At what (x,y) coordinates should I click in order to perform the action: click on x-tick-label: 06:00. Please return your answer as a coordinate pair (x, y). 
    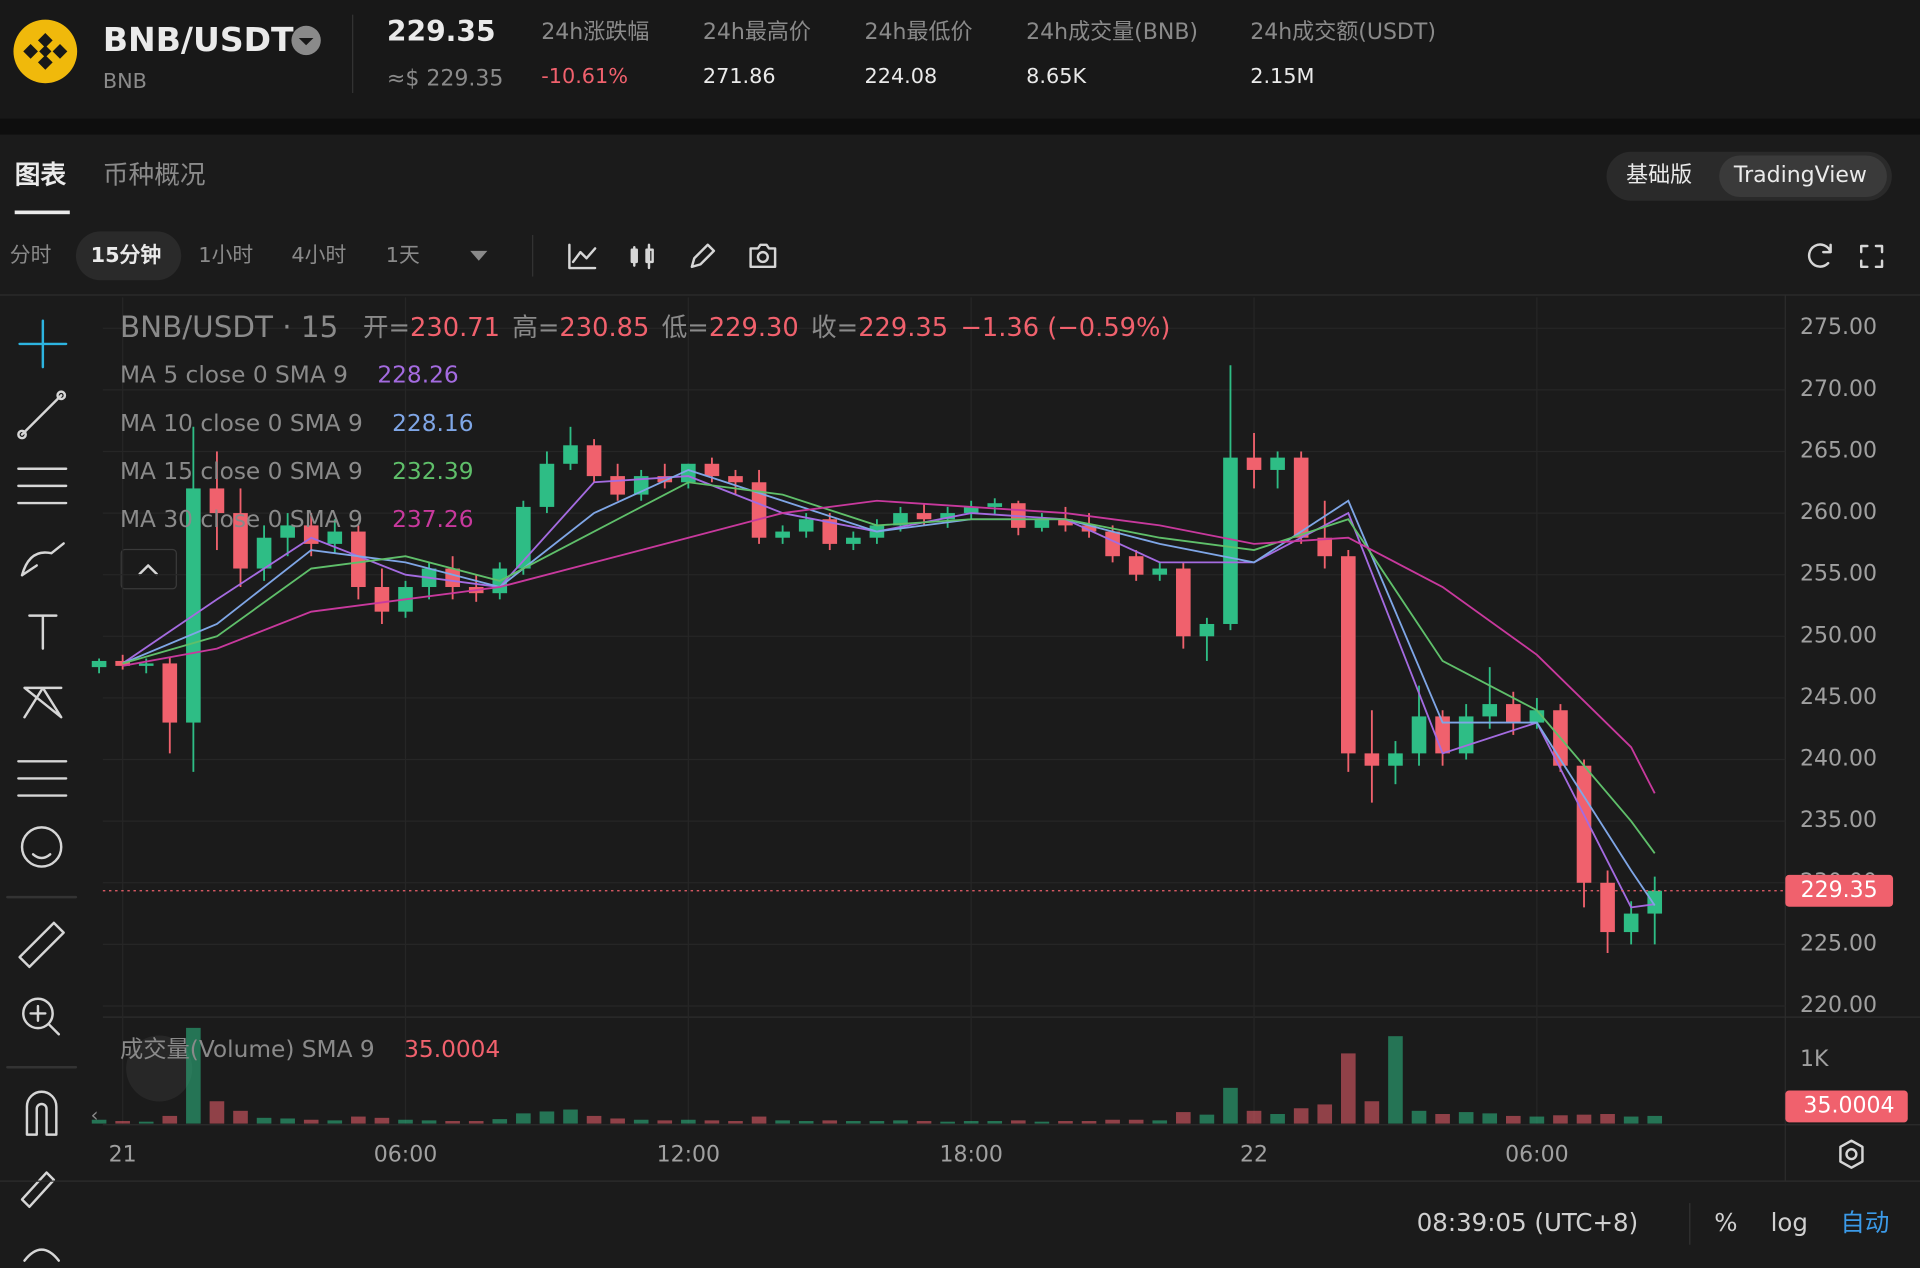
    Looking at the image, I should click on (1536, 1154).